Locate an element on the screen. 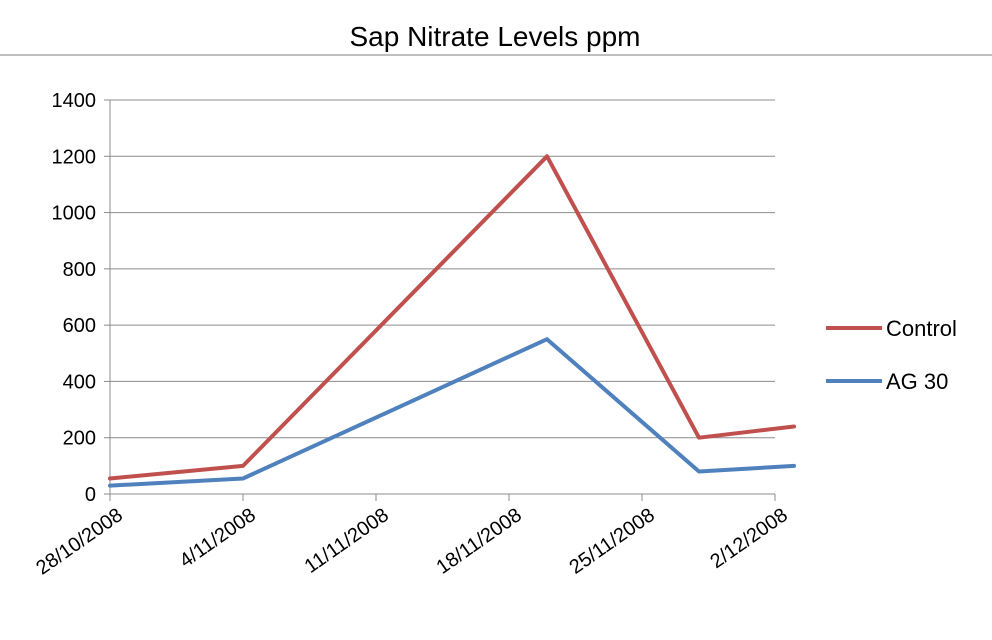 Image resolution: width=992 pixels, height=640 pixels. legend: Control AG 30 is located at coordinates (891, 355).